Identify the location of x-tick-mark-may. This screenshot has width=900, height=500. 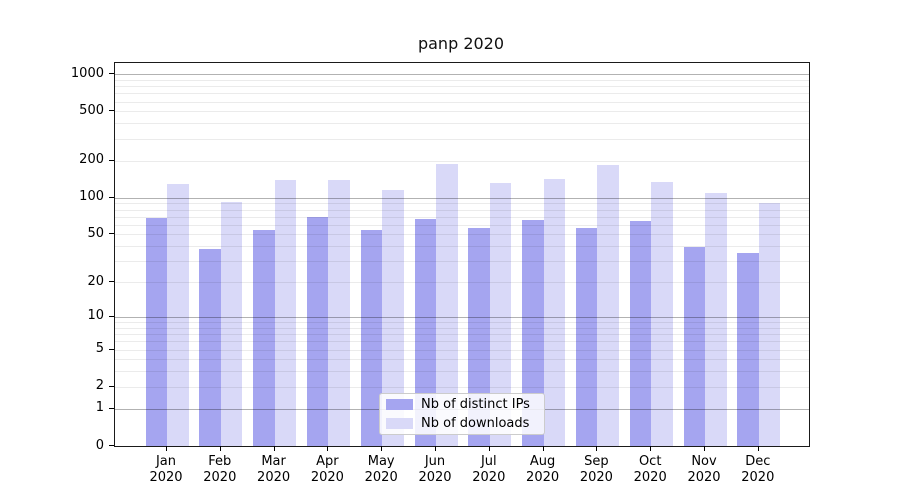
(382, 448).